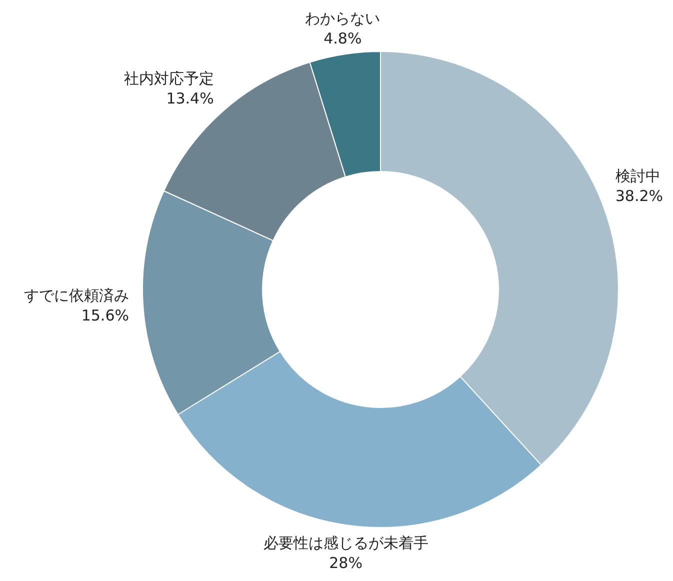 The width and height of the screenshot is (673, 581). What do you see at coordinates (342, 18) in the screenshot?
I see `slice-label: わからない` at bounding box center [342, 18].